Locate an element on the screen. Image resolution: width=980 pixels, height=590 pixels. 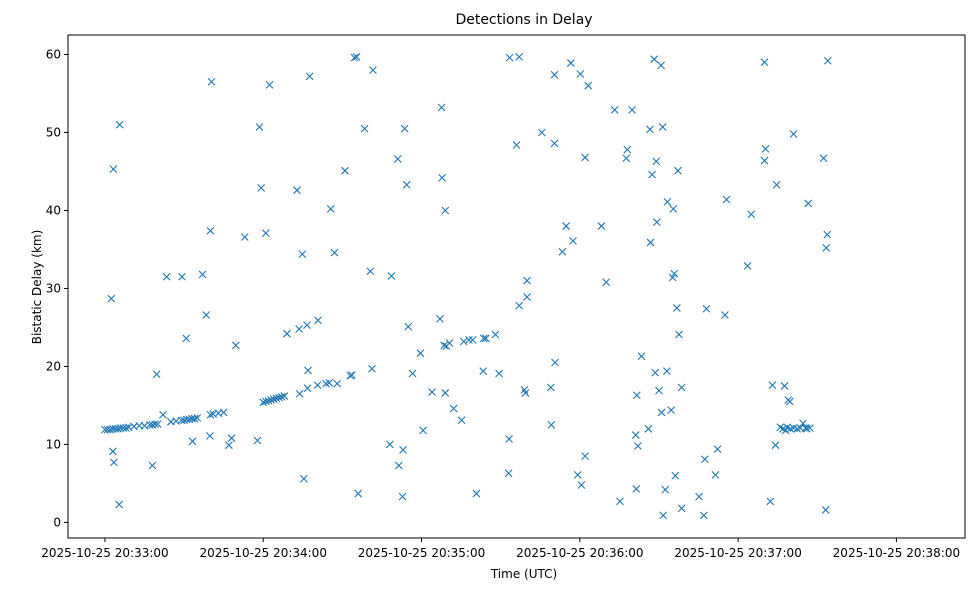
y-axis-ticks: 0 10 20 30 40 50 60 is located at coordinates (57, 288).